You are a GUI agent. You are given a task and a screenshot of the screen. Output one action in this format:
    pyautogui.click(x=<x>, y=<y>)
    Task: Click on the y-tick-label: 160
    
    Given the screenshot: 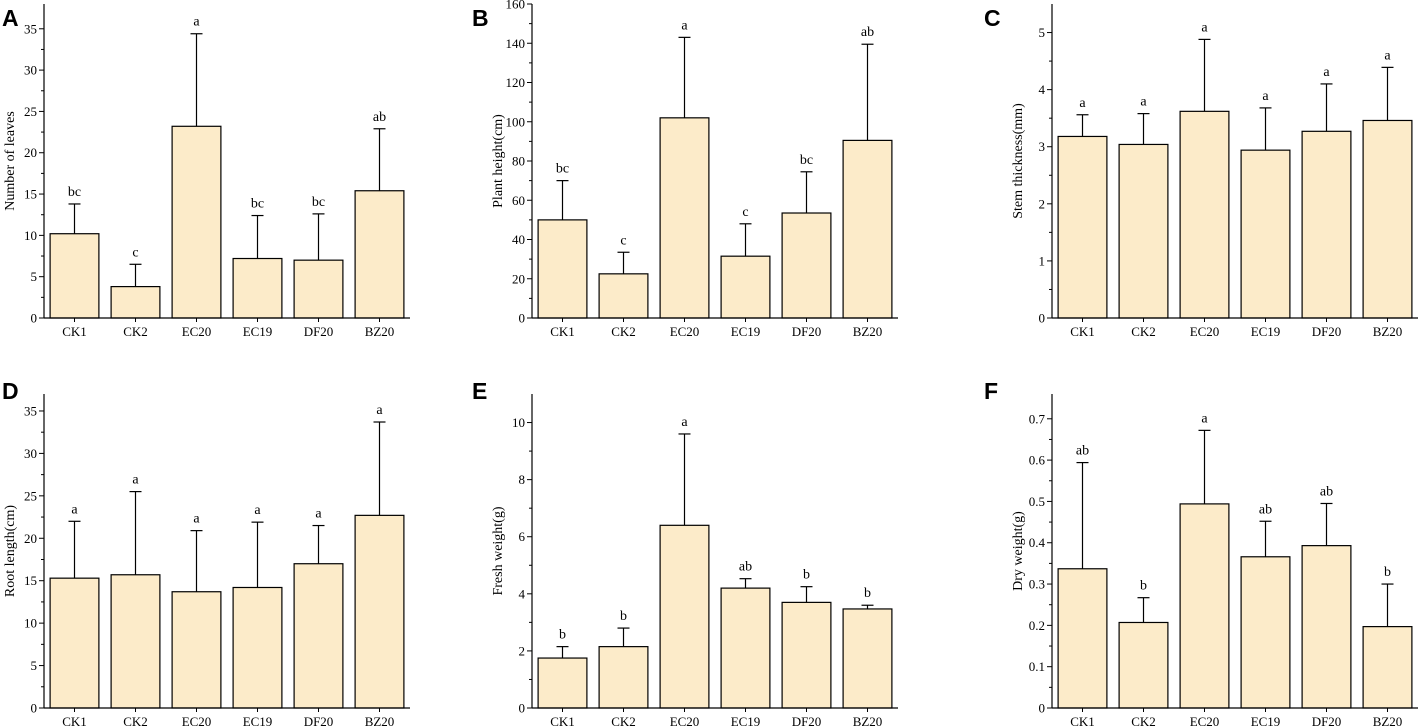 What is the action you would take?
    pyautogui.click(x=516, y=6)
    